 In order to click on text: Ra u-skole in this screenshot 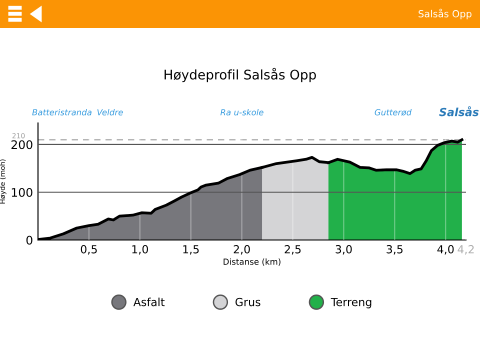, I will do `click(242, 112)`.